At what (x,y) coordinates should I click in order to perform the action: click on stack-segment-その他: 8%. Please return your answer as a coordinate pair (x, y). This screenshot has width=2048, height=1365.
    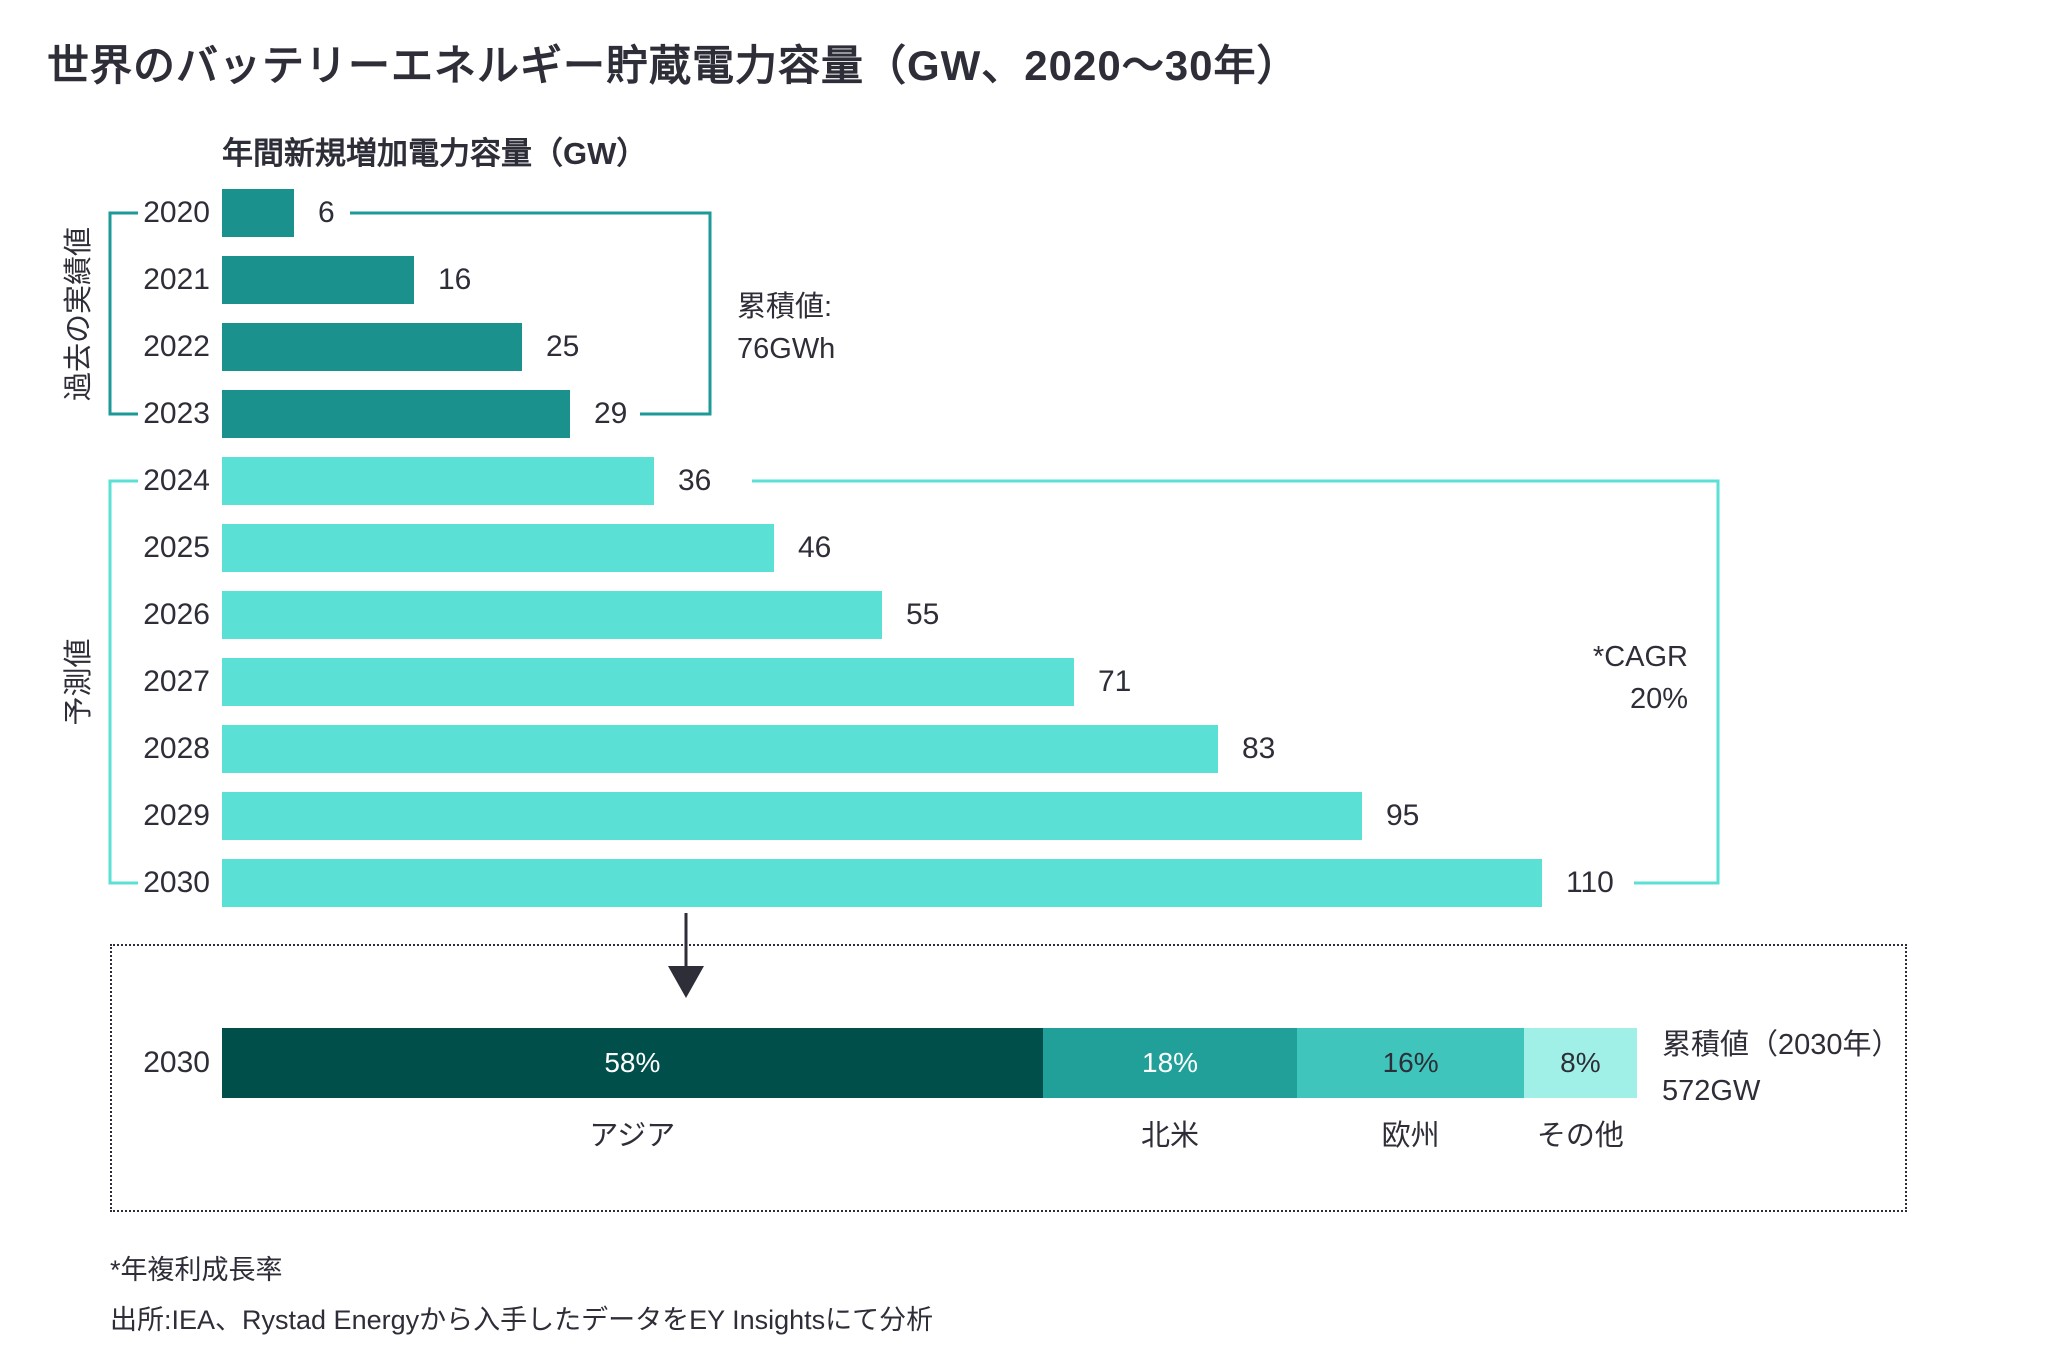
    Looking at the image, I should click on (1580, 1063).